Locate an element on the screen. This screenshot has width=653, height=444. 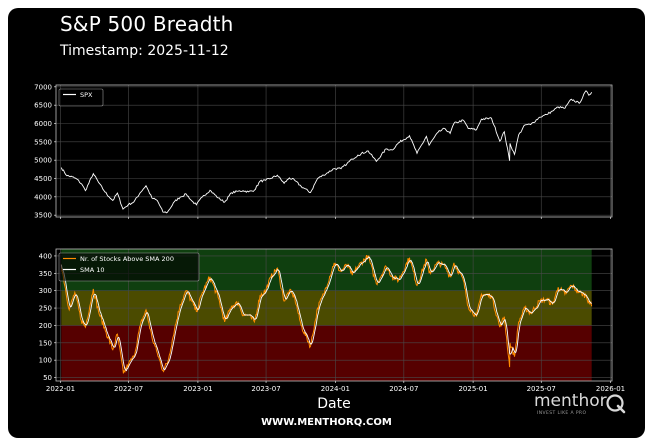
y-tick-label: 4000 is located at coordinates (43, 197).